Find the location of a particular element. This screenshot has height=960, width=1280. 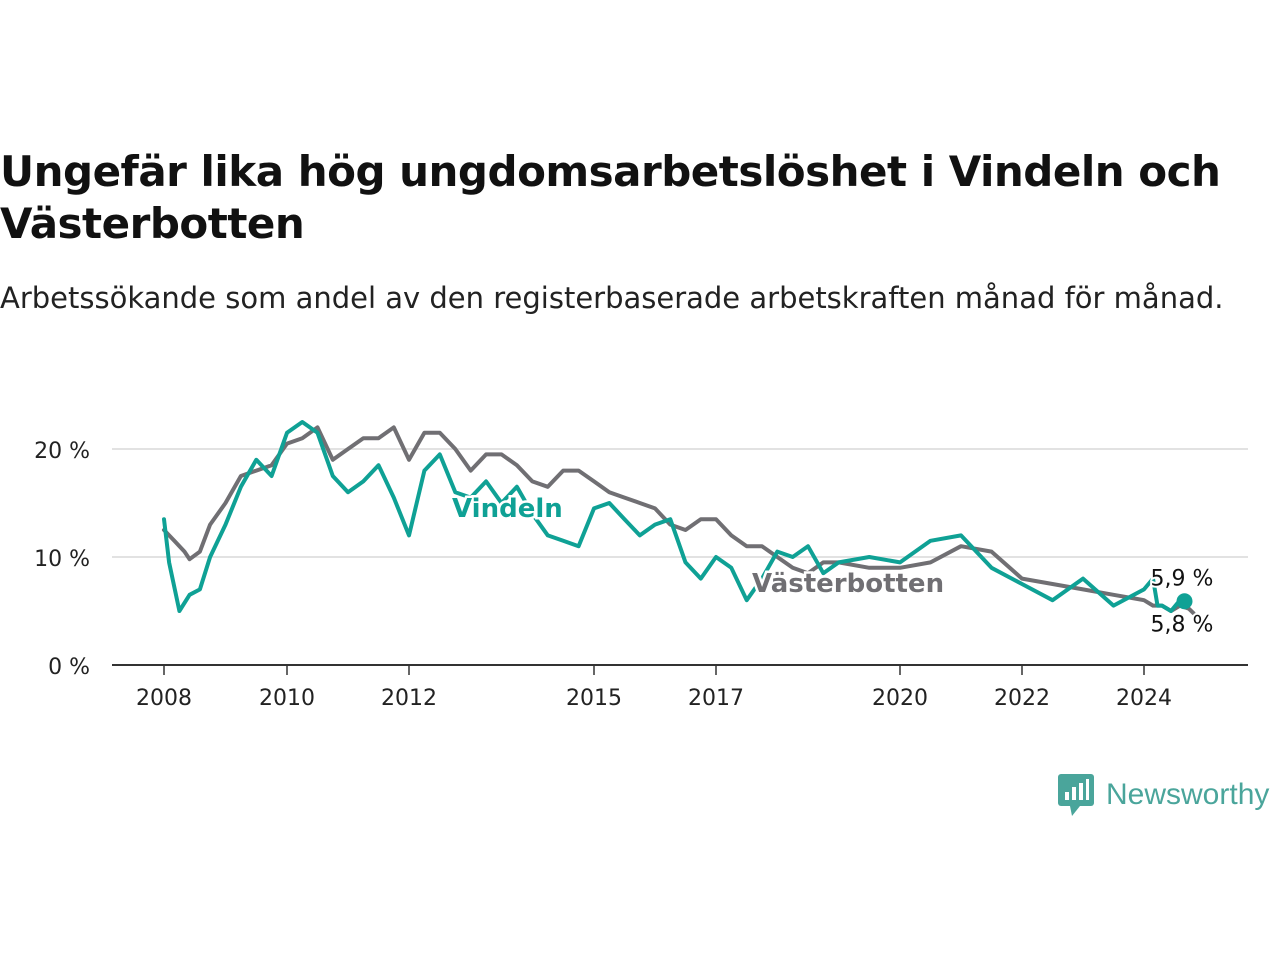

series-label-vindeln: Vindeln is located at coordinates (507, 509).